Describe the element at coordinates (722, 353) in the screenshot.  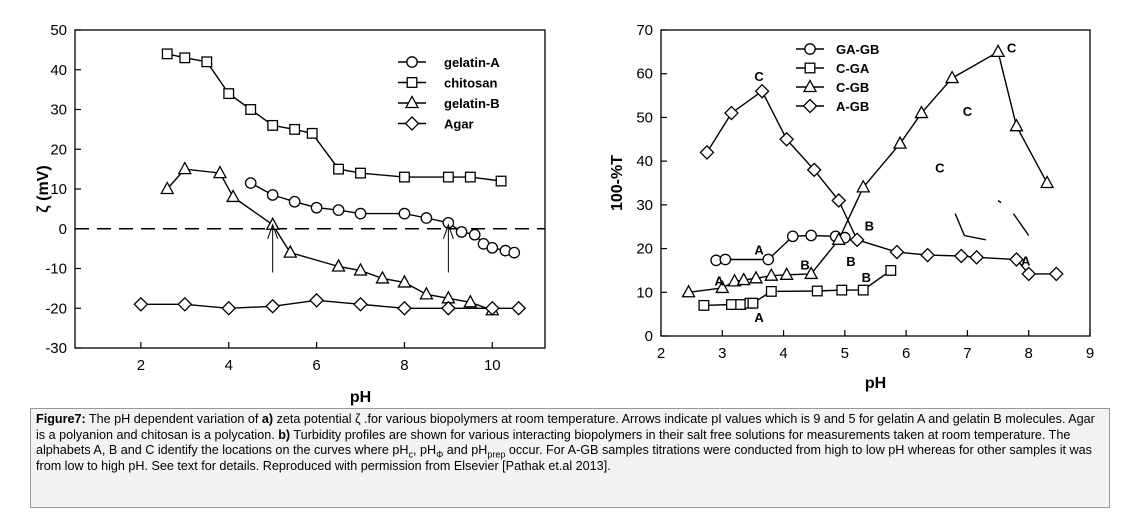
I see `x-tick-label: 3` at that location.